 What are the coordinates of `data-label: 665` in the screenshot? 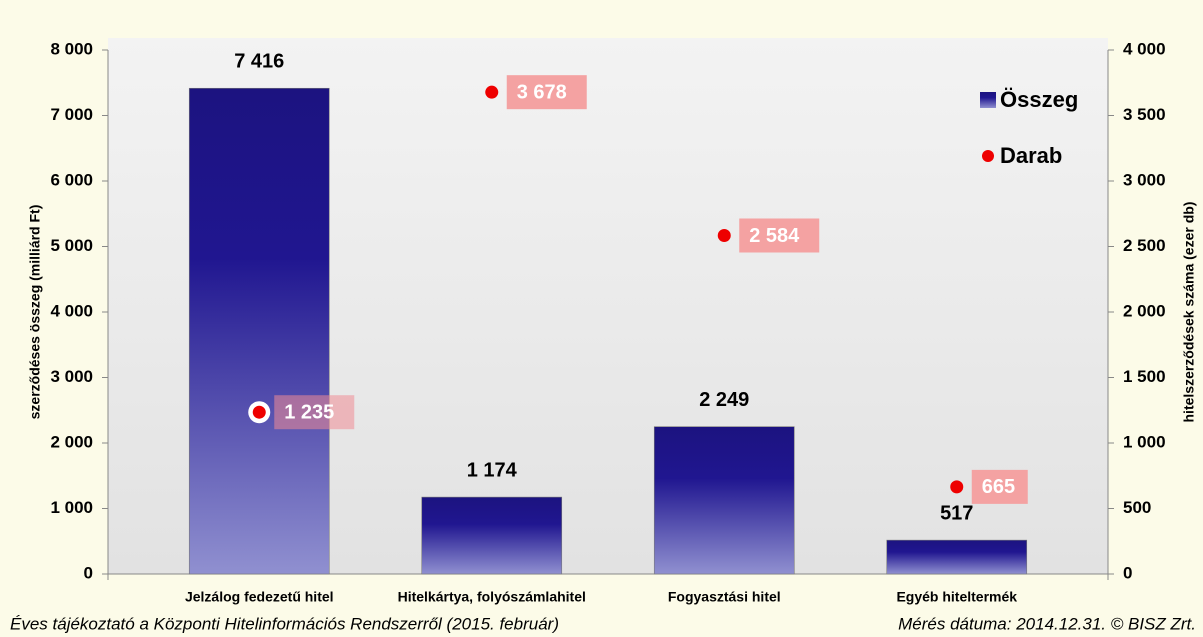 It's located at (998, 487).